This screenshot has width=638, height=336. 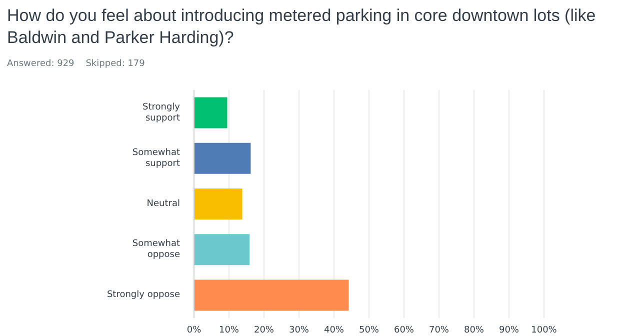 What do you see at coordinates (302, 27) in the screenshot?
I see `chart-title: How do you feel about introducing metered parking in core downtown lots (like Baldwin and Parker Harding)?` at bounding box center [302, 27].